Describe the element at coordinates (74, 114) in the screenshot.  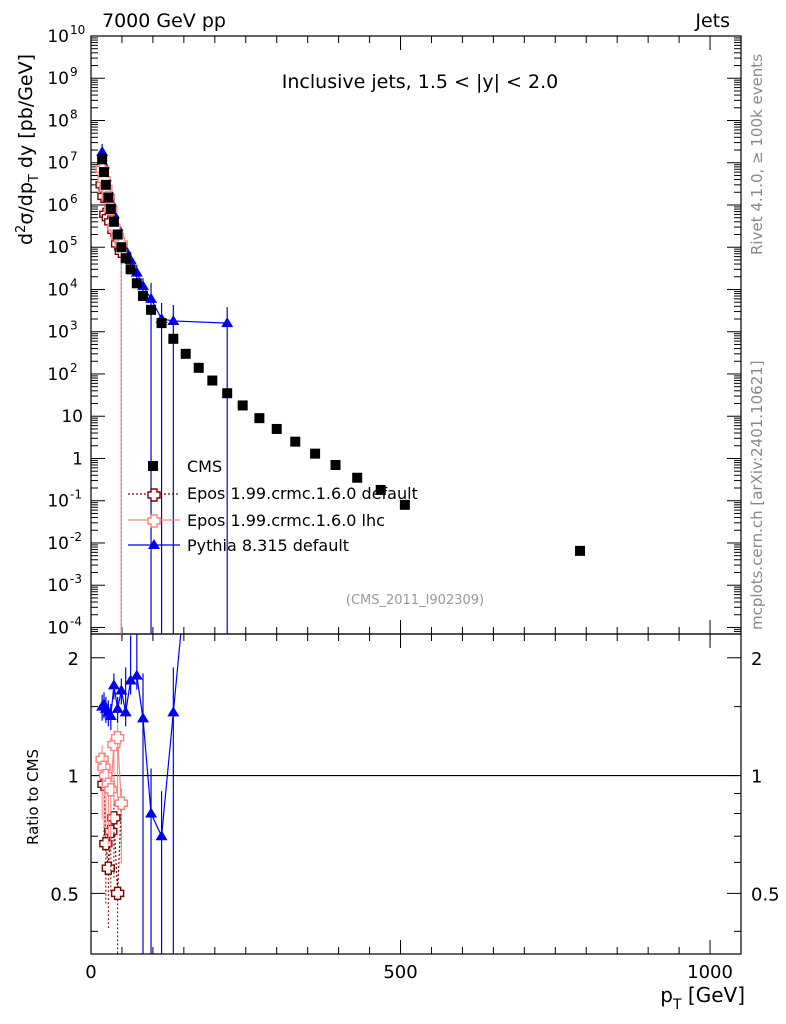
I see `y-tick-label-exponent: 8` at that location.